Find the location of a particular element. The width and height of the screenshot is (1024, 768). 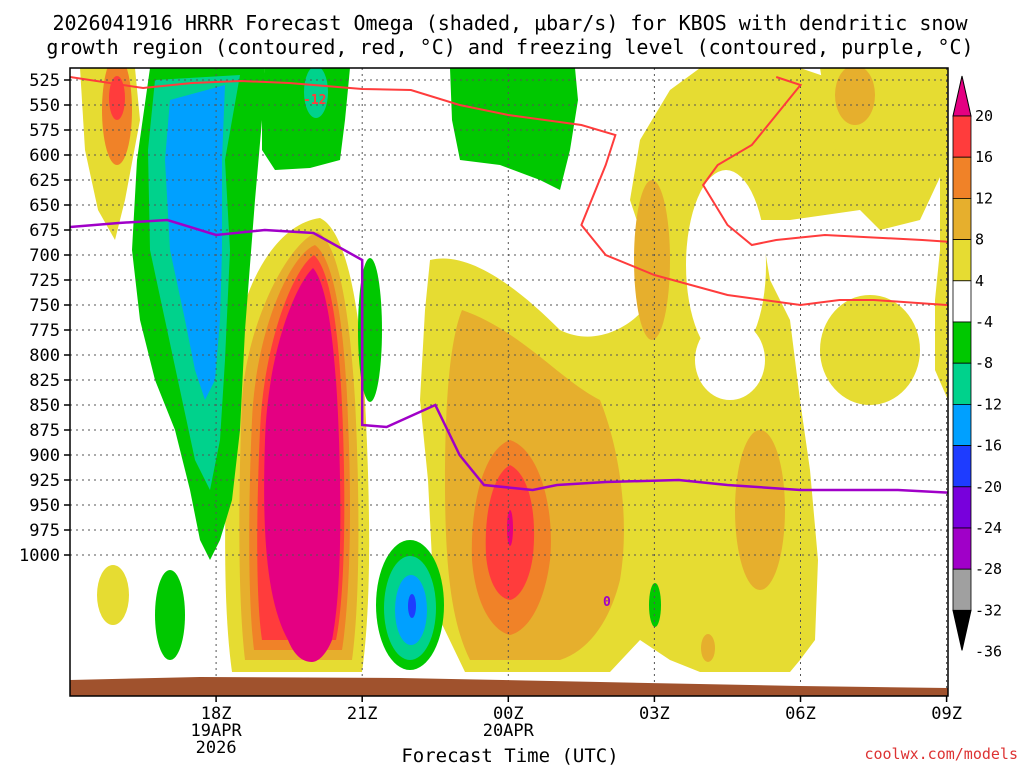

x-tick-label: 06Z is located at coordinates (800, 714).